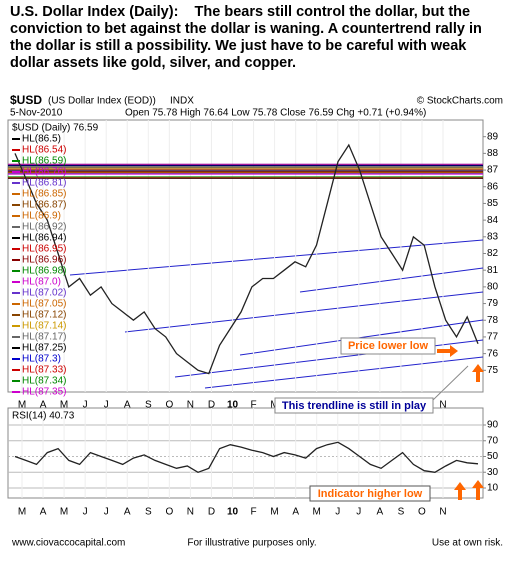  Describe the element at coordinates (55, 128) in the screenshot. I see `legend-title: $USD (Daily) 76.59` at that location.